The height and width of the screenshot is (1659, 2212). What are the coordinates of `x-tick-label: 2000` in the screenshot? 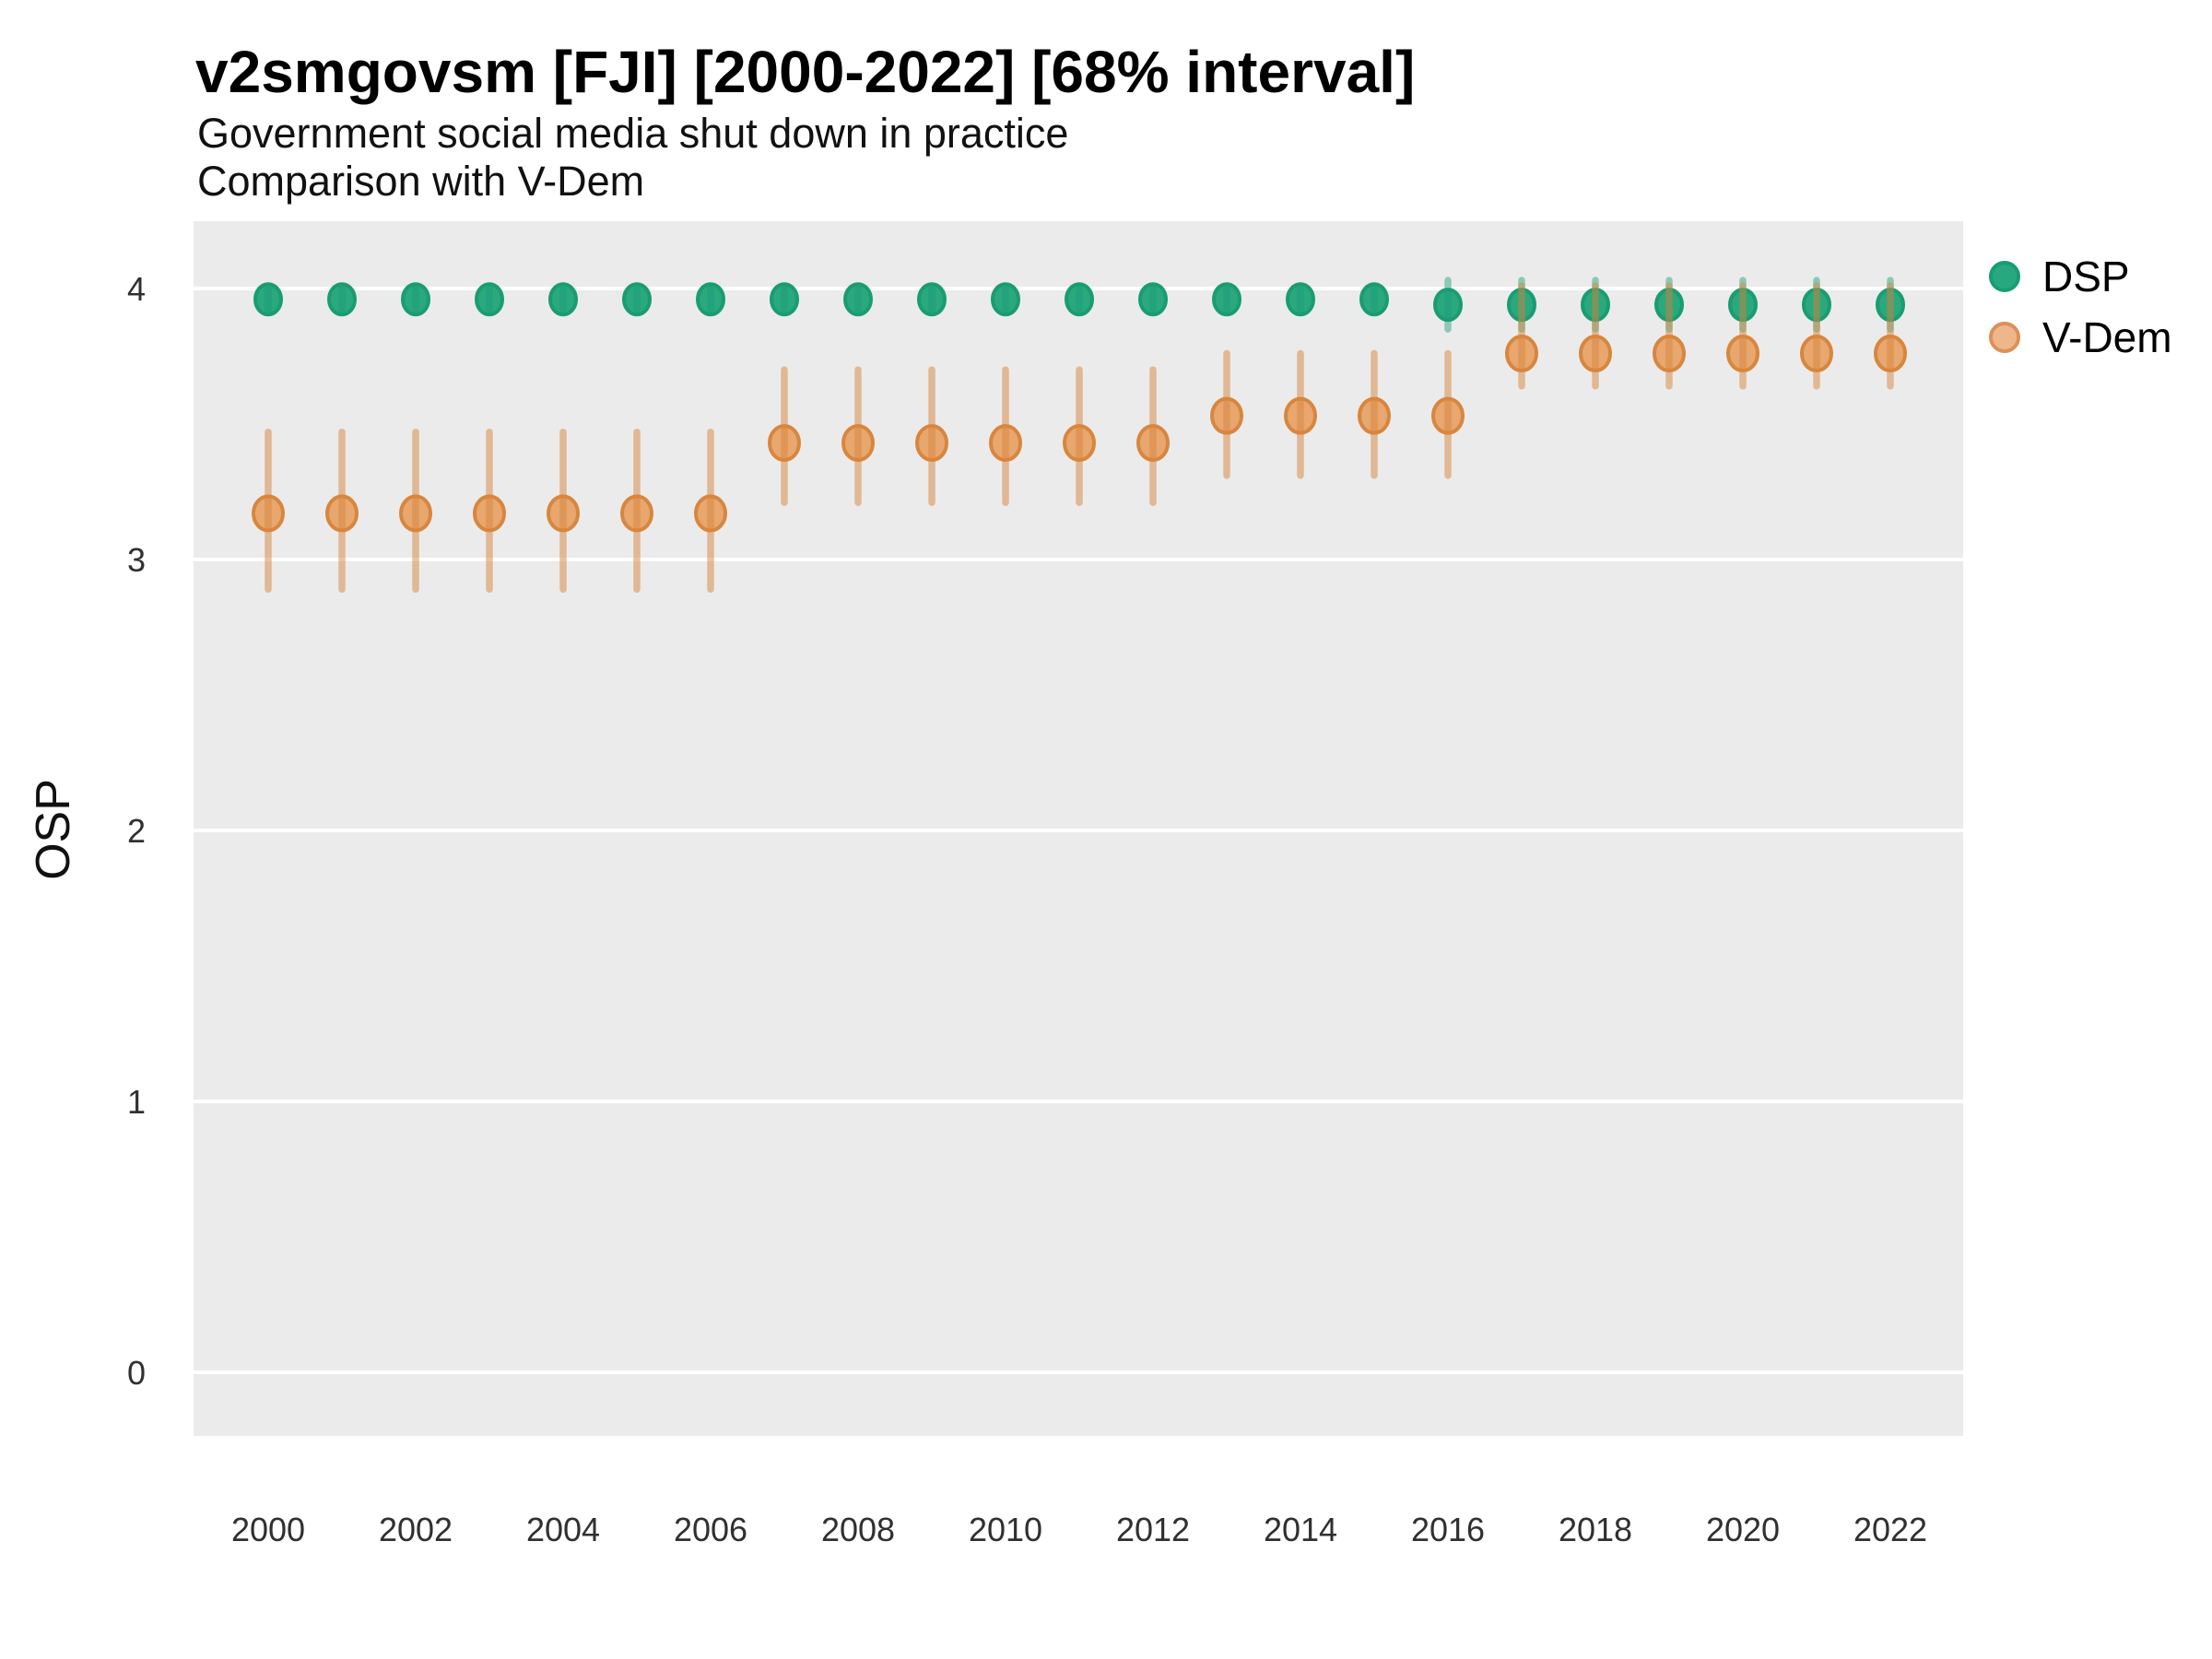 It's located at (268, 1529).